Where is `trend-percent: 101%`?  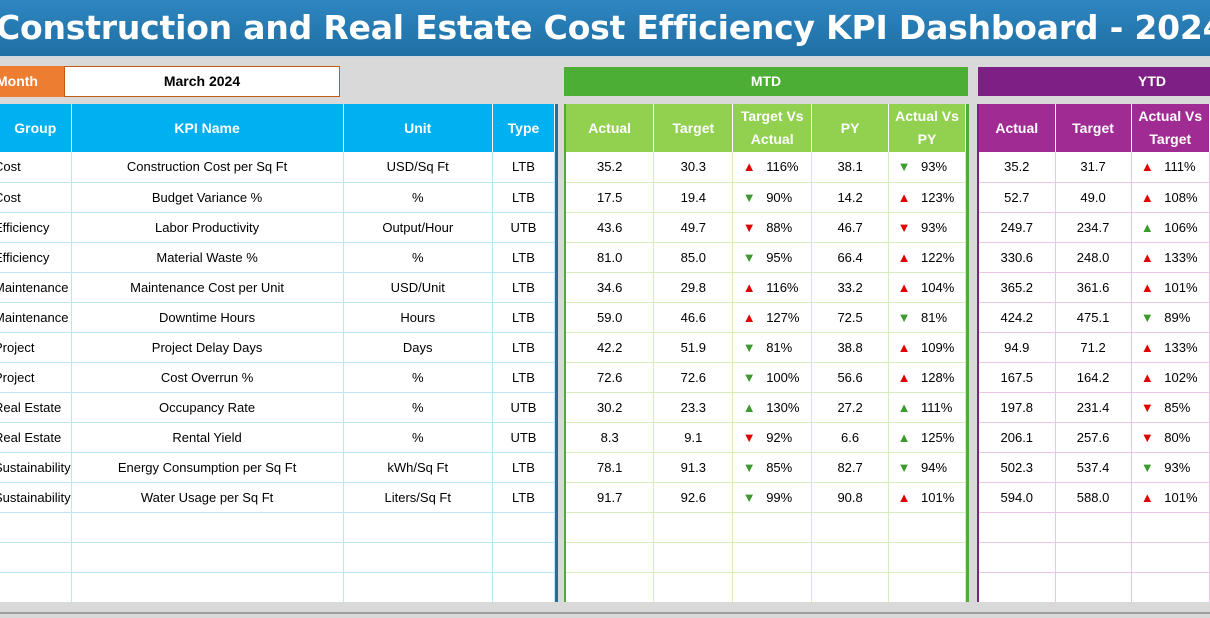
trend-percent: 101% is located at coordinates (938, 497).